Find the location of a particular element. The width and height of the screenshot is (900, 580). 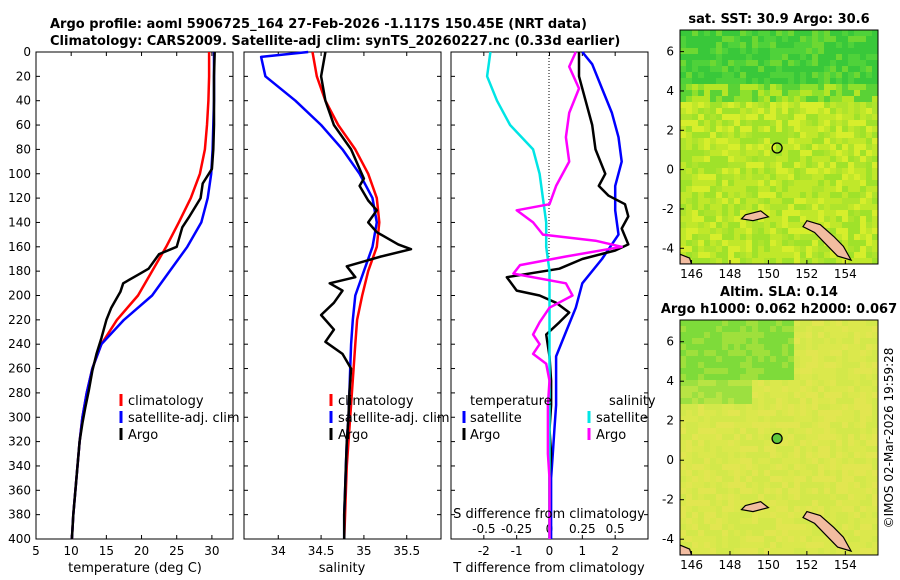

sla-map is located at coordinates (779, 437).